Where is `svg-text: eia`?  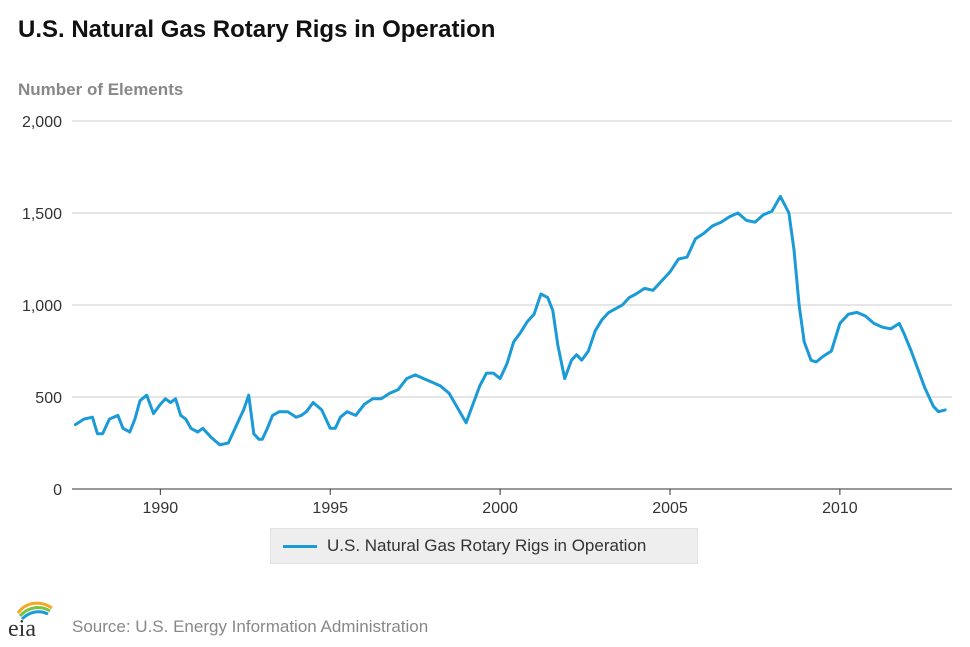 svg-text: eia is located at coordinates (22, 628).